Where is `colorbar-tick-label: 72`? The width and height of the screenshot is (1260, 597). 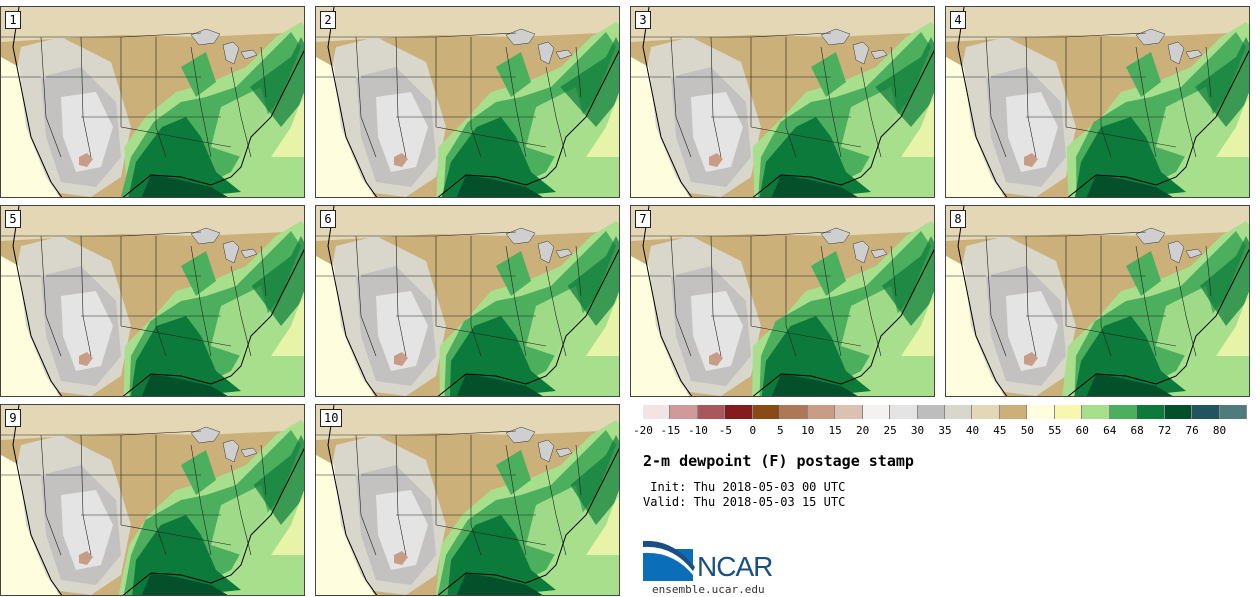 colorbar-tick-label: 72 is located at coordinates (1165, 430).